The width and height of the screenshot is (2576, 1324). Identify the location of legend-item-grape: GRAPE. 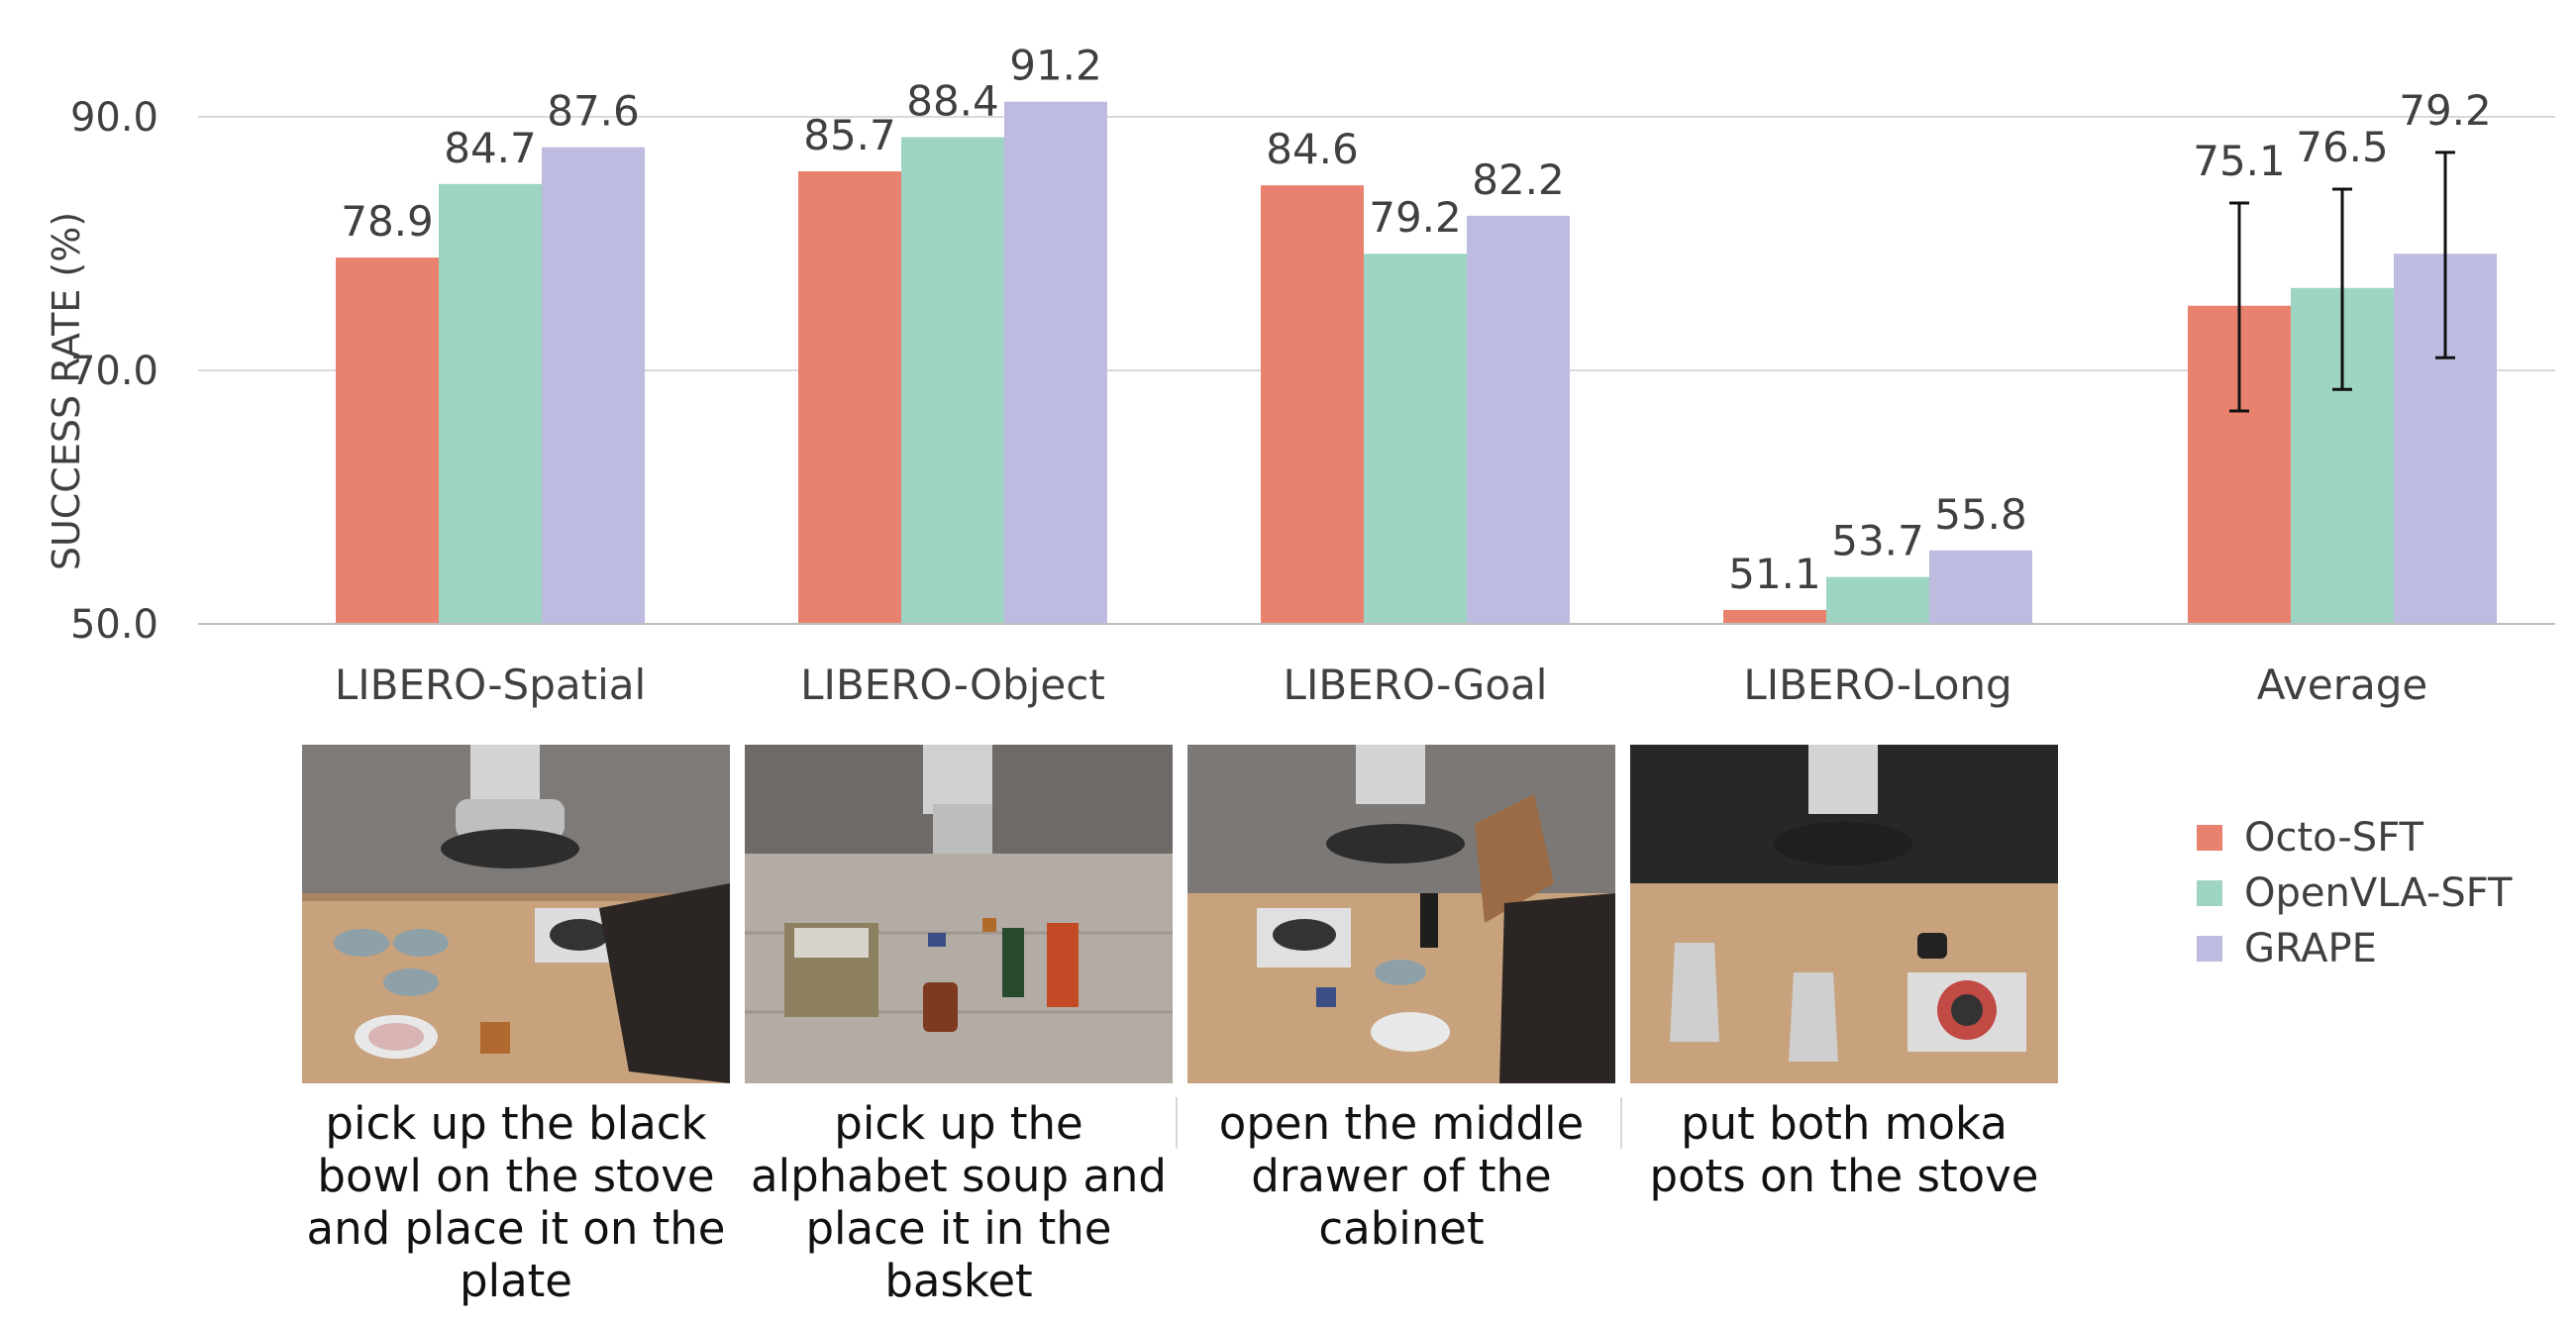
(2354, 948).